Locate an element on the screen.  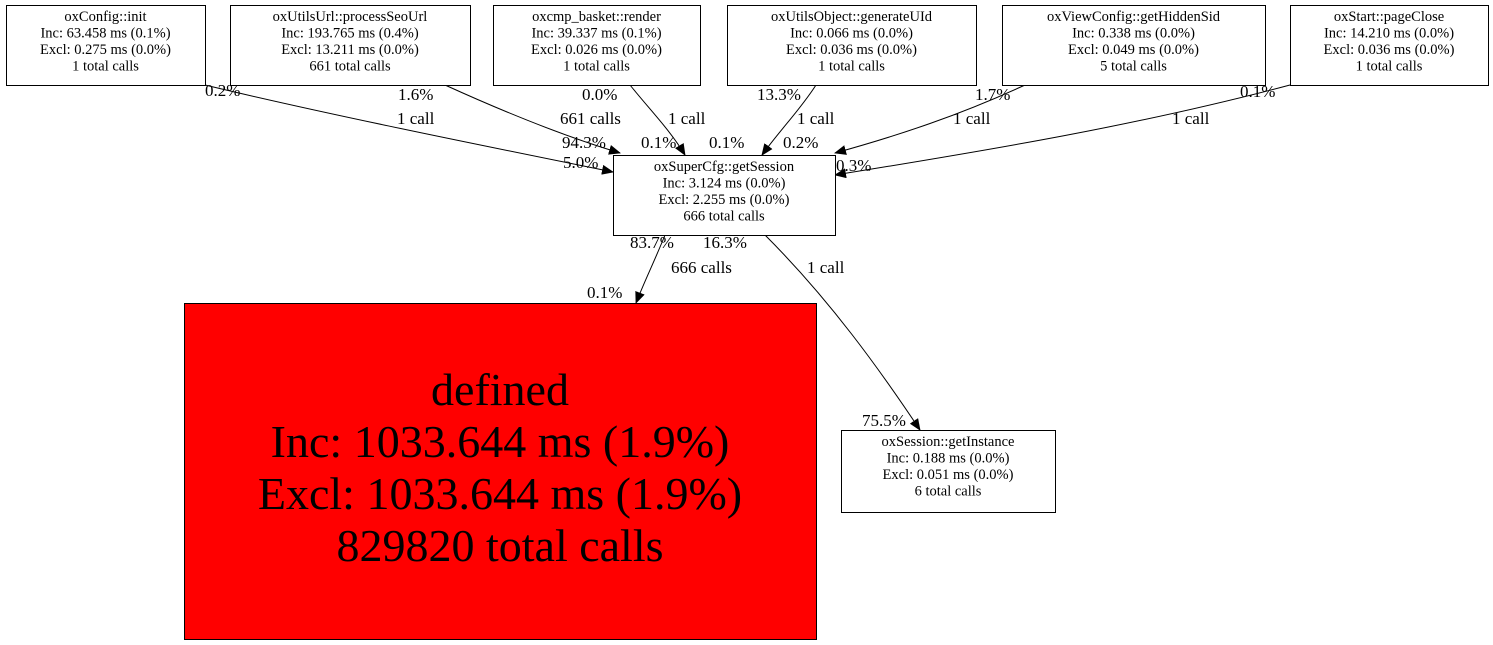
node-inc: Inc: 3.124 ms (0.0%) is located at coordinates (724, 184).